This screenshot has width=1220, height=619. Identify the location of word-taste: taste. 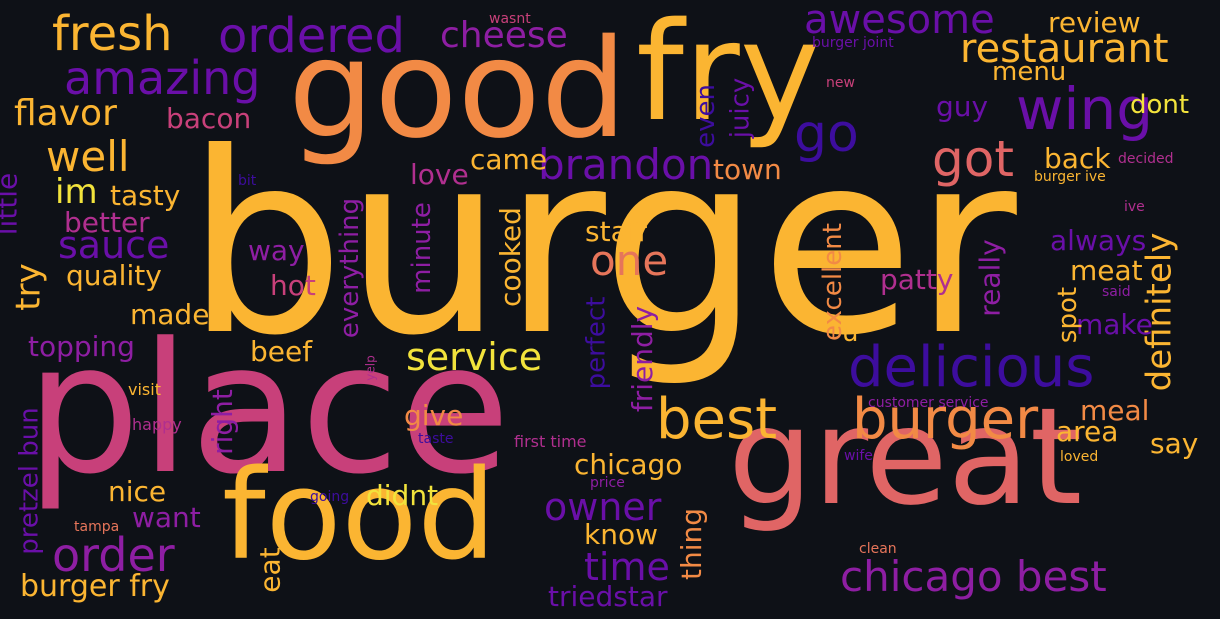
(436, 439).